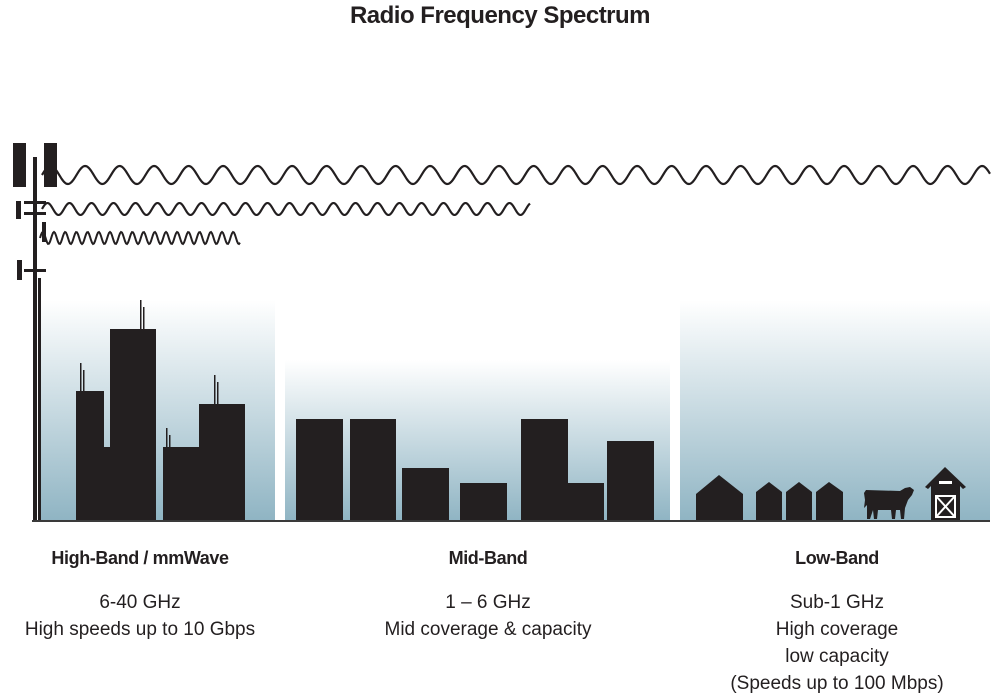 This screenshot has width=1000, height=700. Describe the element at coordinates (35, 332) in the screenshot. I see `cell-tower-icon` at that location.